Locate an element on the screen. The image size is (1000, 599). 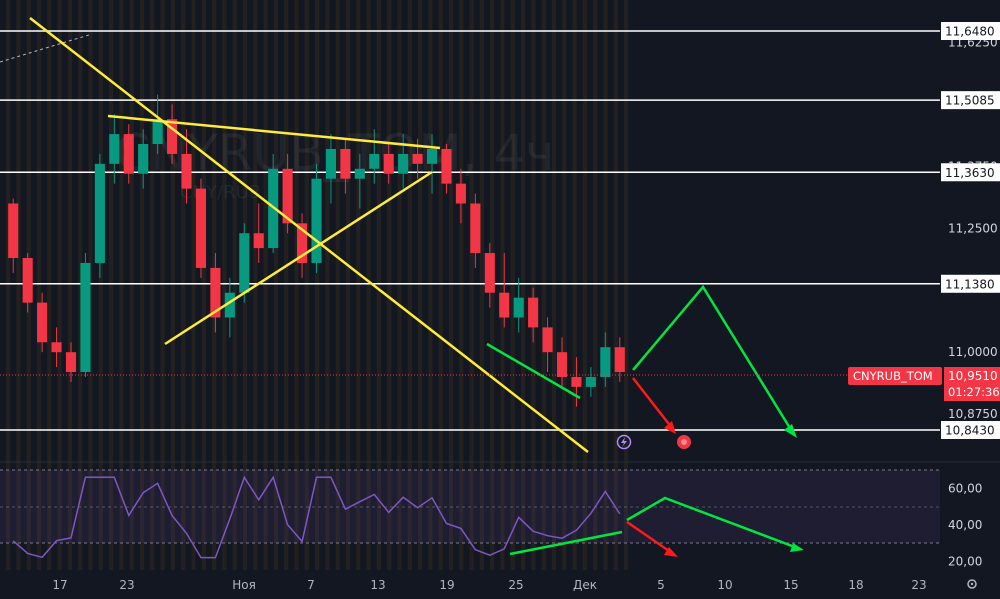
bearish-arrowhead is located at coordinates (670, 427).